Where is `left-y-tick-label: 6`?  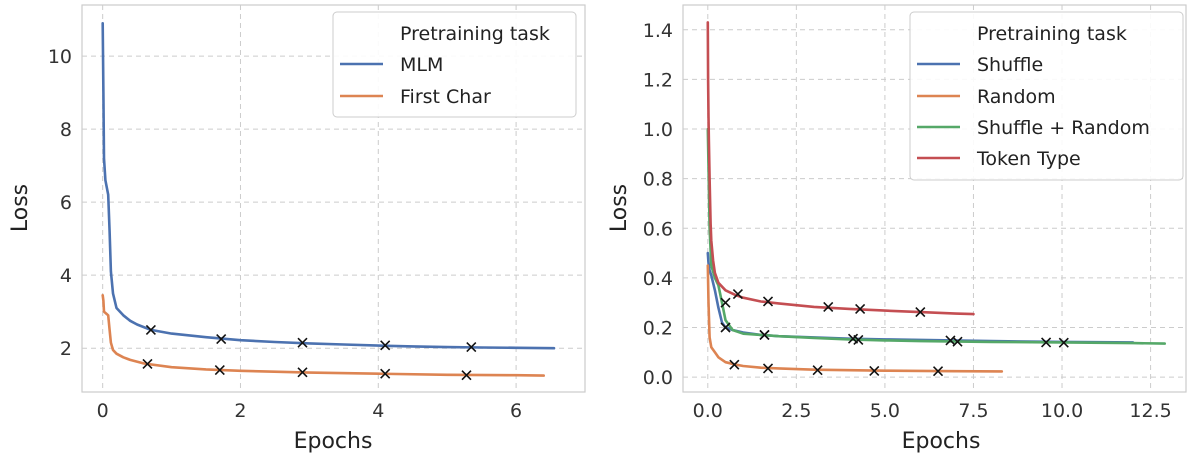 left-y-tick-label: 6 is located at coordinates (66, 203).